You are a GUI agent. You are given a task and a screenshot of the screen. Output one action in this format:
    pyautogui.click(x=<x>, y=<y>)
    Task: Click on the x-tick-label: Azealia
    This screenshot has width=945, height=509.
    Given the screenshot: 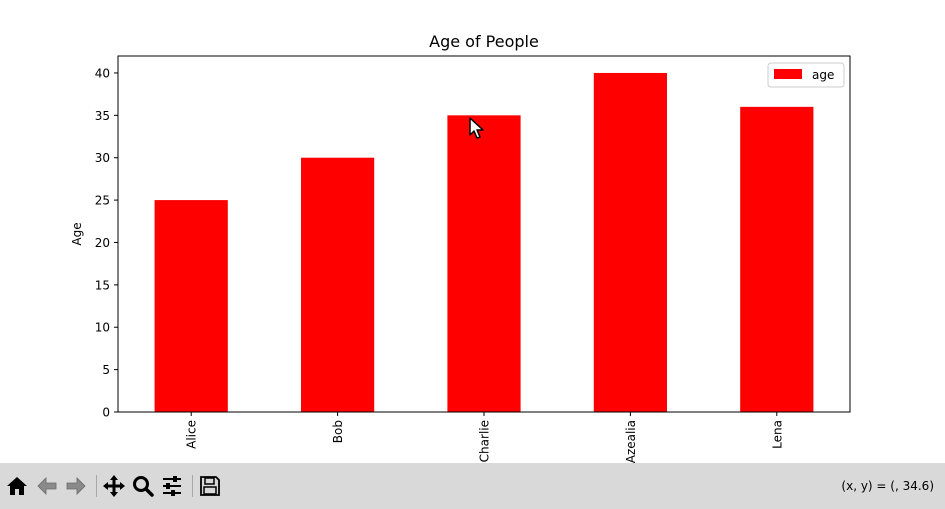 What is the action you would take?
    pyautogui.click(x=631, y=441)
    